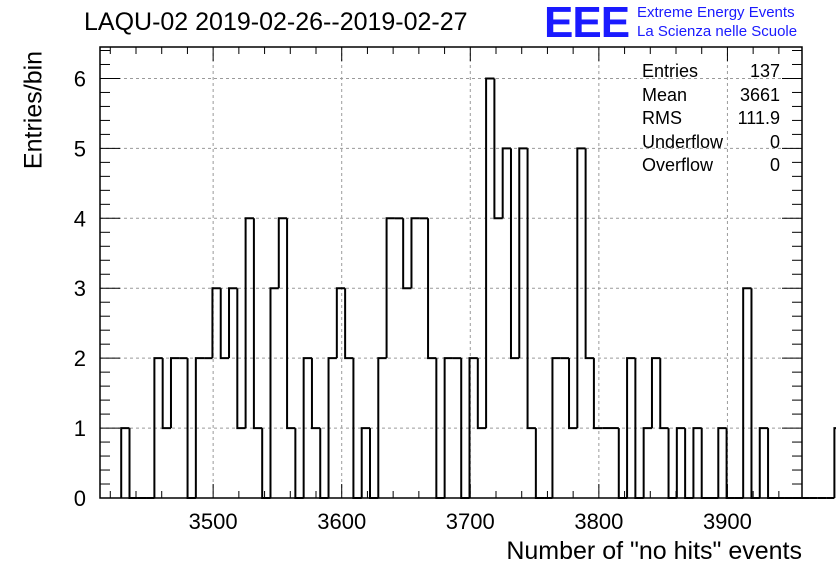 This screenshot has height=572, width=836. I want to click on logo-text-line-2: La Scienza nelle Scuole, so click(717, 31).